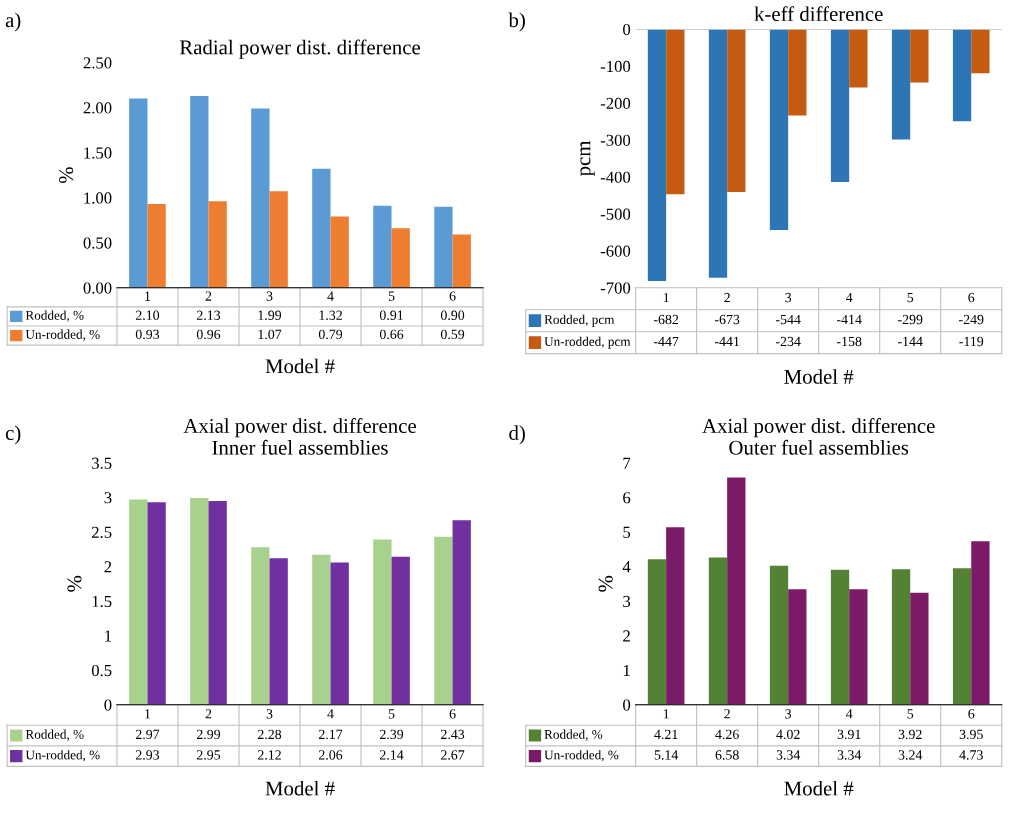 The height and width of the screenshot is (834, 1017). Describe the element at coordinates (330, 315) in the screenshot. I see `data-label: 1.32` at that location.